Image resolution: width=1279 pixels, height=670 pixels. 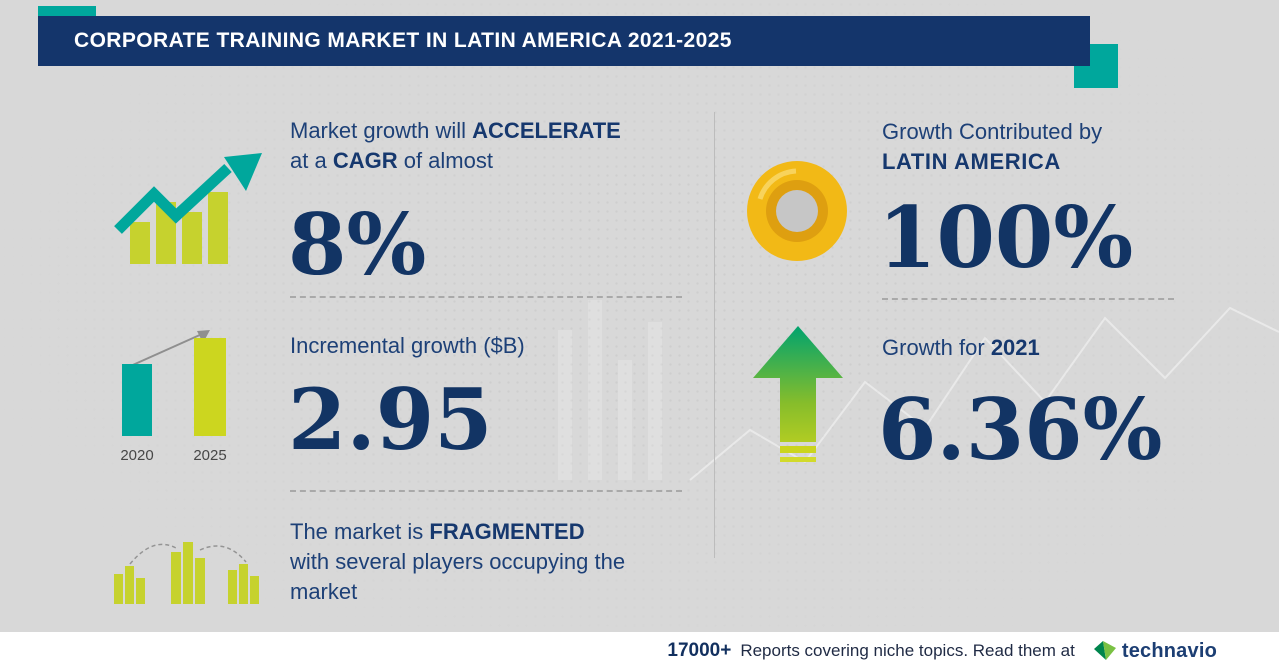 I want to click on technavio-logo-text: technavio, so click(x=1169, y=650).